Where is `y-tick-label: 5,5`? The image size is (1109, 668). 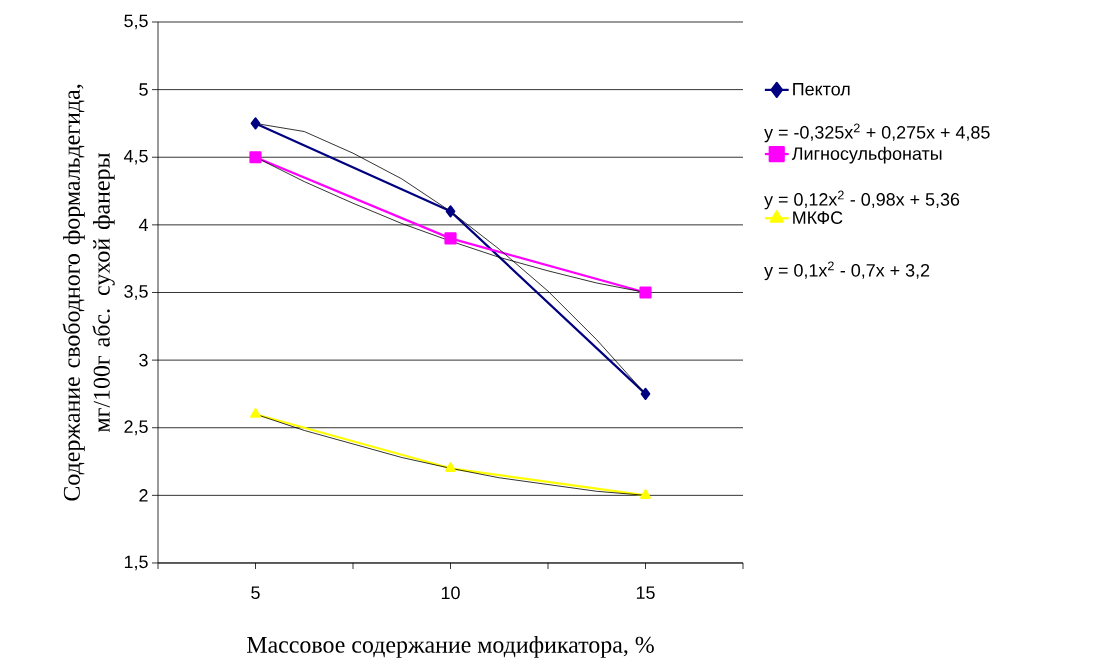 y-tick-label: 5,5 is located at coordinates (136, 22).